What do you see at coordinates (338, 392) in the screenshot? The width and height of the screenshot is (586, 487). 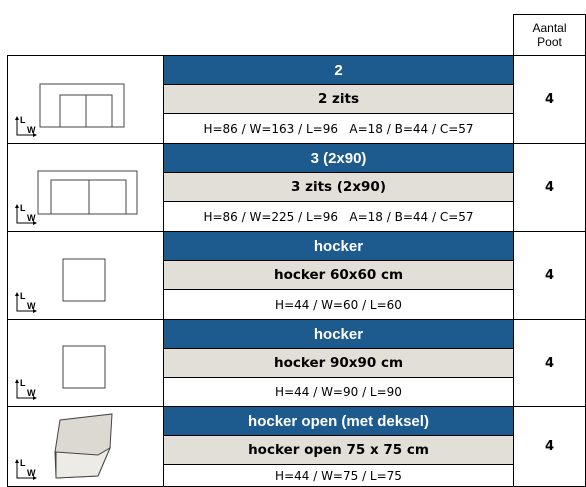 I see `dimensions: H=44 / W=90 / L=90` at bounding box center [338, 392].